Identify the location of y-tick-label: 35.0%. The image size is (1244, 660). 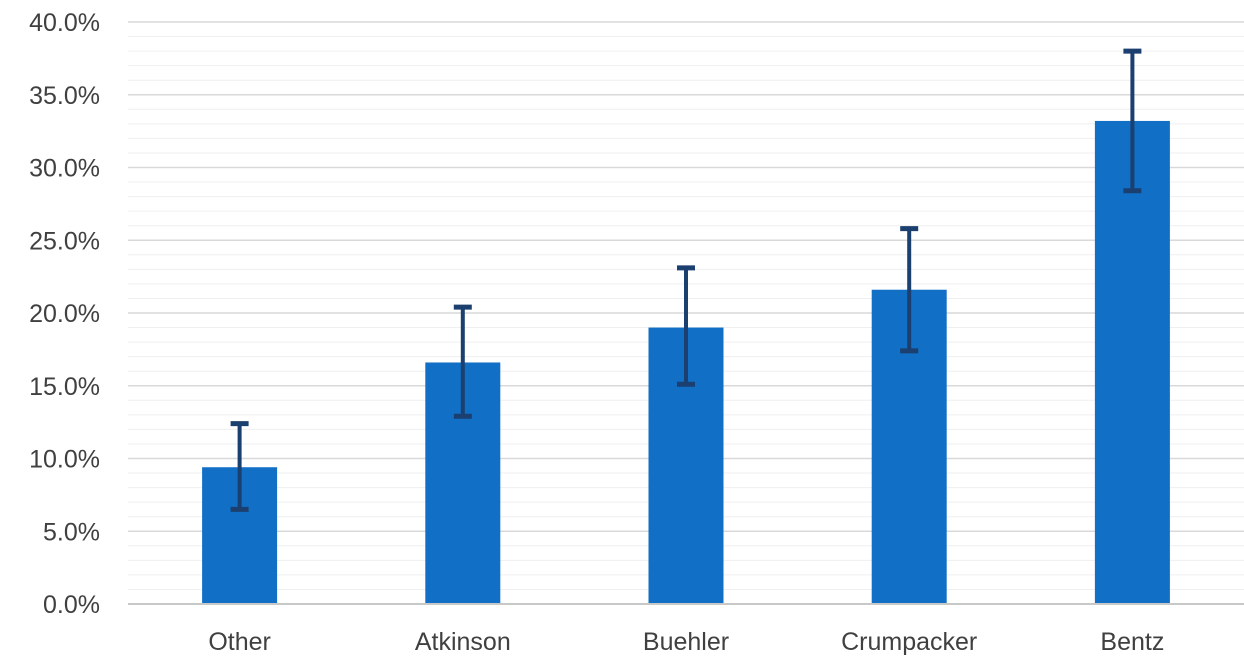
(64, 96).